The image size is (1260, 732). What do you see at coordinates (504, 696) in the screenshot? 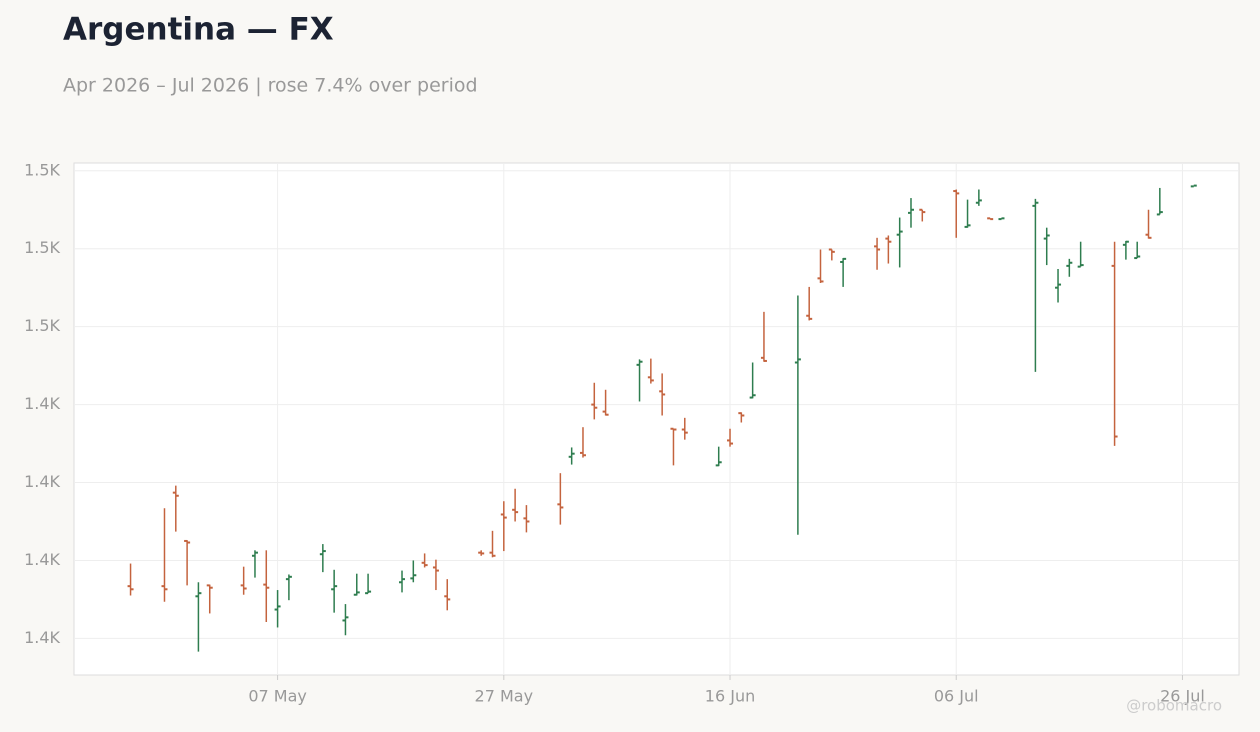
I see `x-tick-label: 27 May` at bounding box center [504, 696].